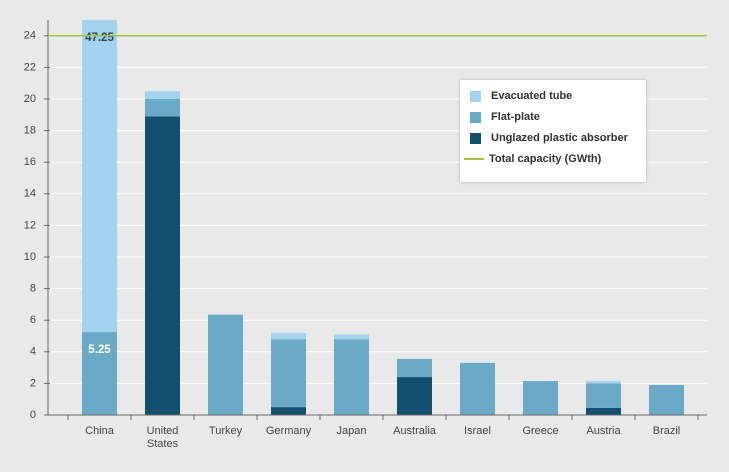 This screenshot has width=729, height=472. What do you see at coordinates (33, 415) in the screenshot?
I see `y-tick-label: 0` at bounding box center [33, 415].